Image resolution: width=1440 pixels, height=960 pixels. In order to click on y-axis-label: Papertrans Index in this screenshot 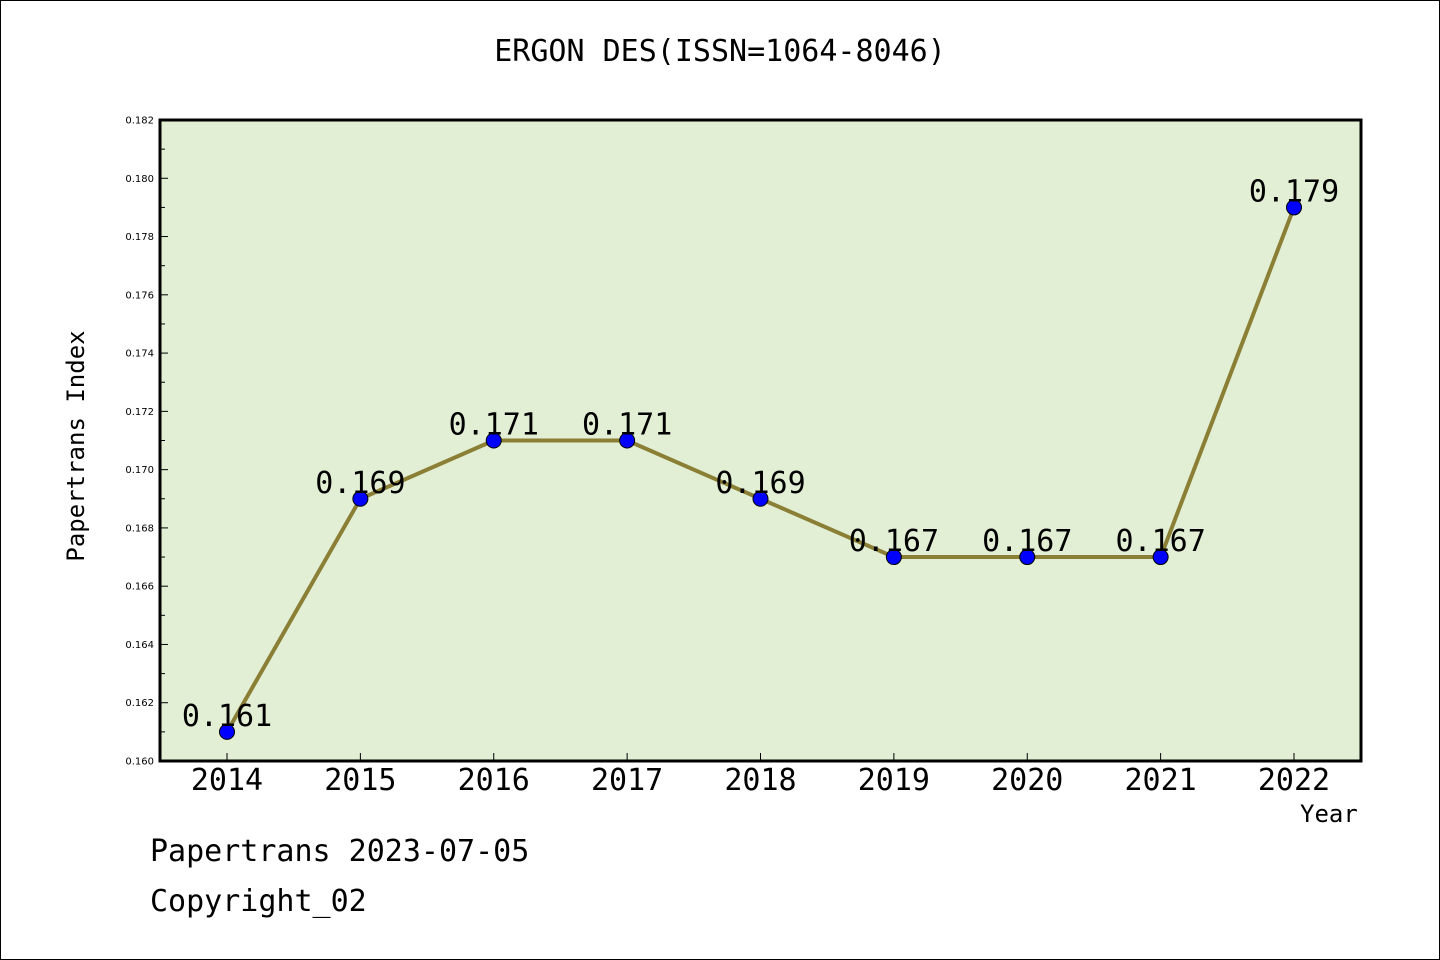, I will do `click(76, 446)`.